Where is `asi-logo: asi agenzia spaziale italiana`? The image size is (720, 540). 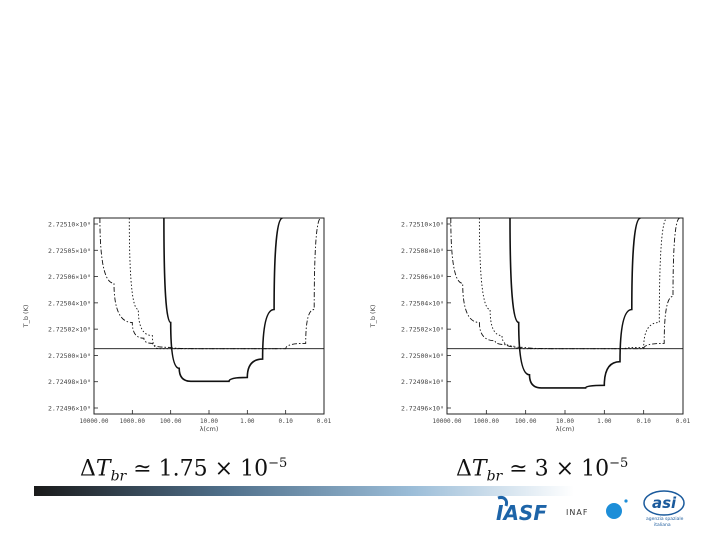
asi-logo: asi agenzia spaziale italiana is located at coordinates (664, 509).